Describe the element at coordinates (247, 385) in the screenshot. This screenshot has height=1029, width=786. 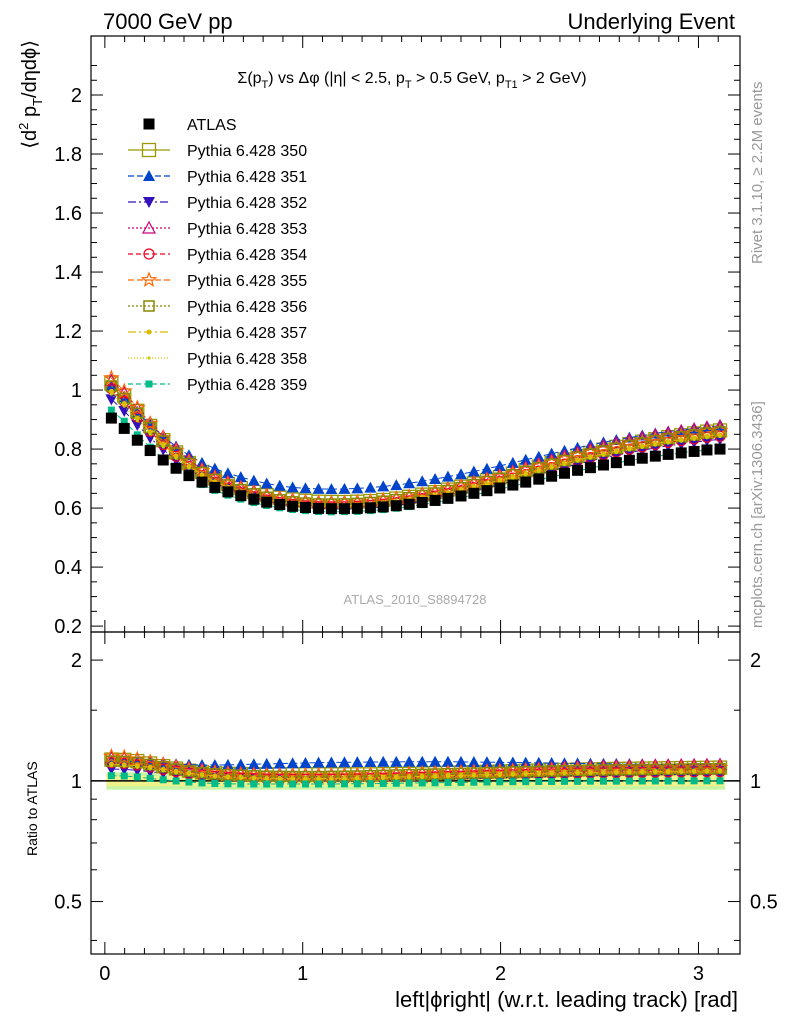
I see `legend-label: Pythia 6.428 359` at that location.